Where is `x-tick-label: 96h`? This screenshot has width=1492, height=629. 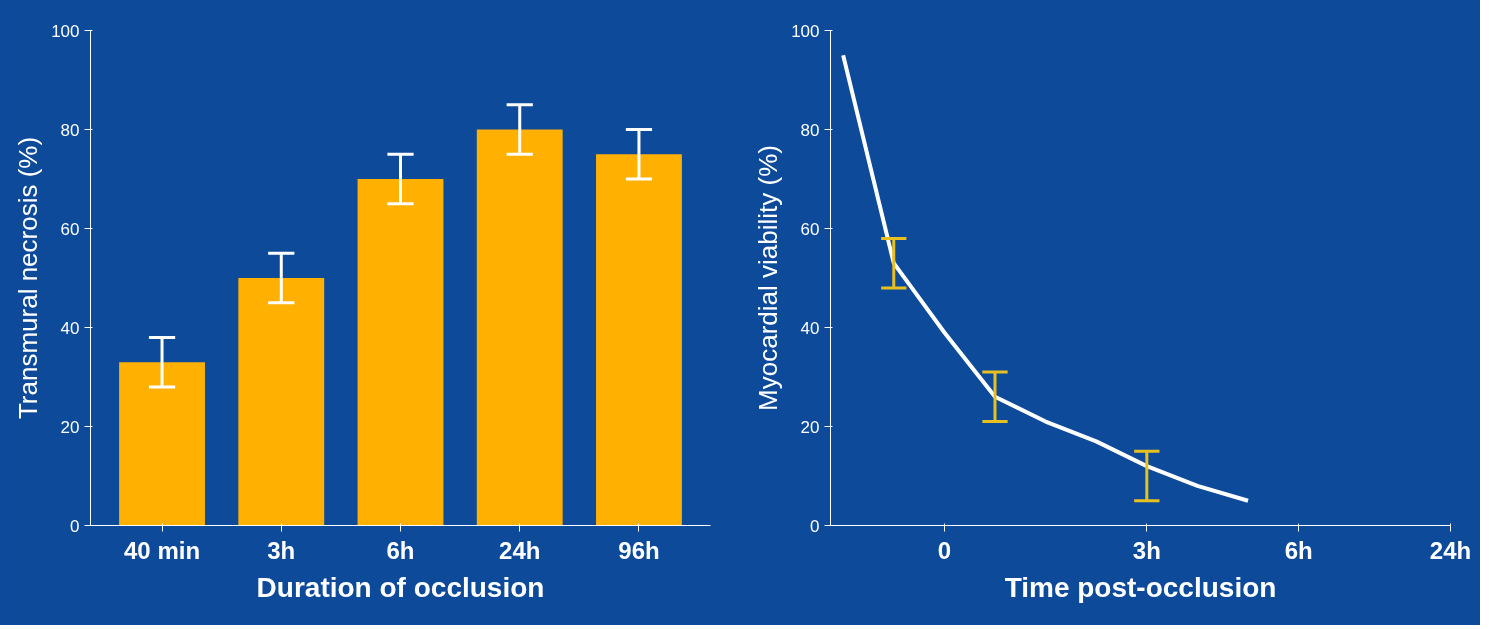
x-tick-label: 96h is located at coordinates (639, 550).